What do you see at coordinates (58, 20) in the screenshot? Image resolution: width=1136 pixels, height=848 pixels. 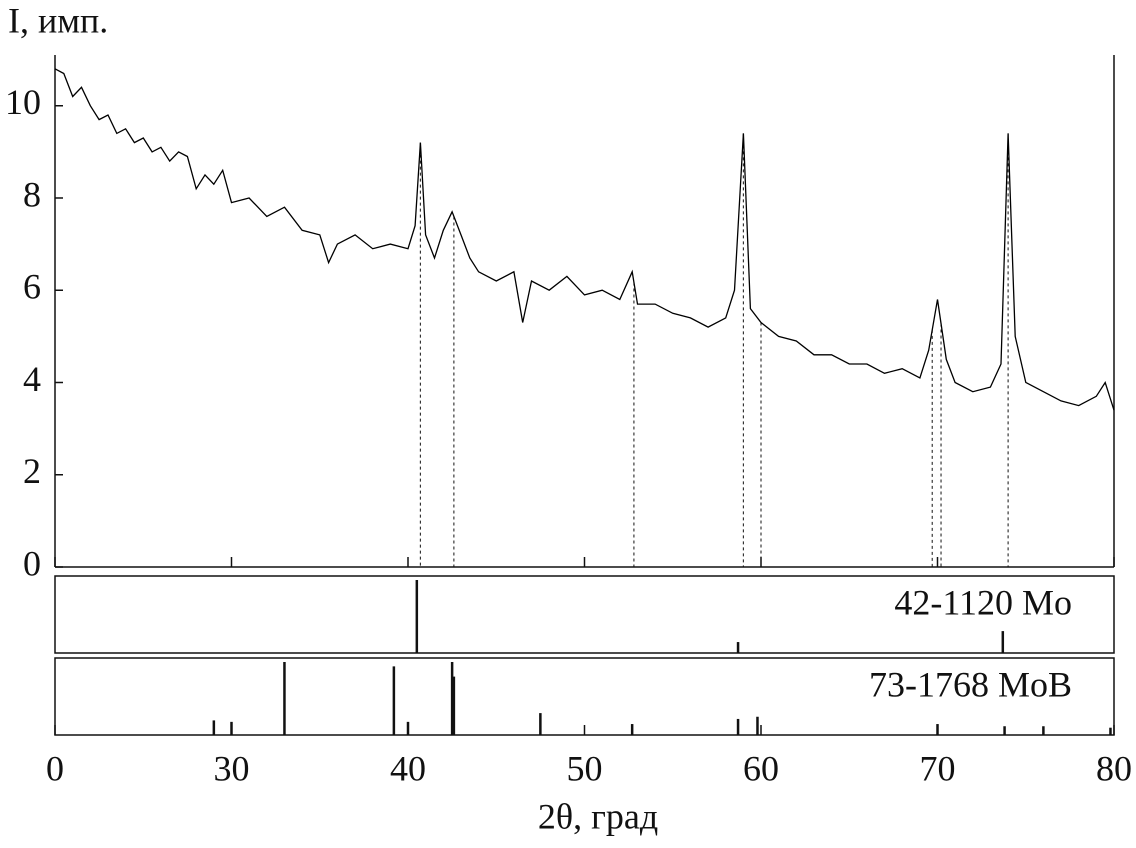 I see `y-axis-label: I, имп.` at bounding box center [58, 20].